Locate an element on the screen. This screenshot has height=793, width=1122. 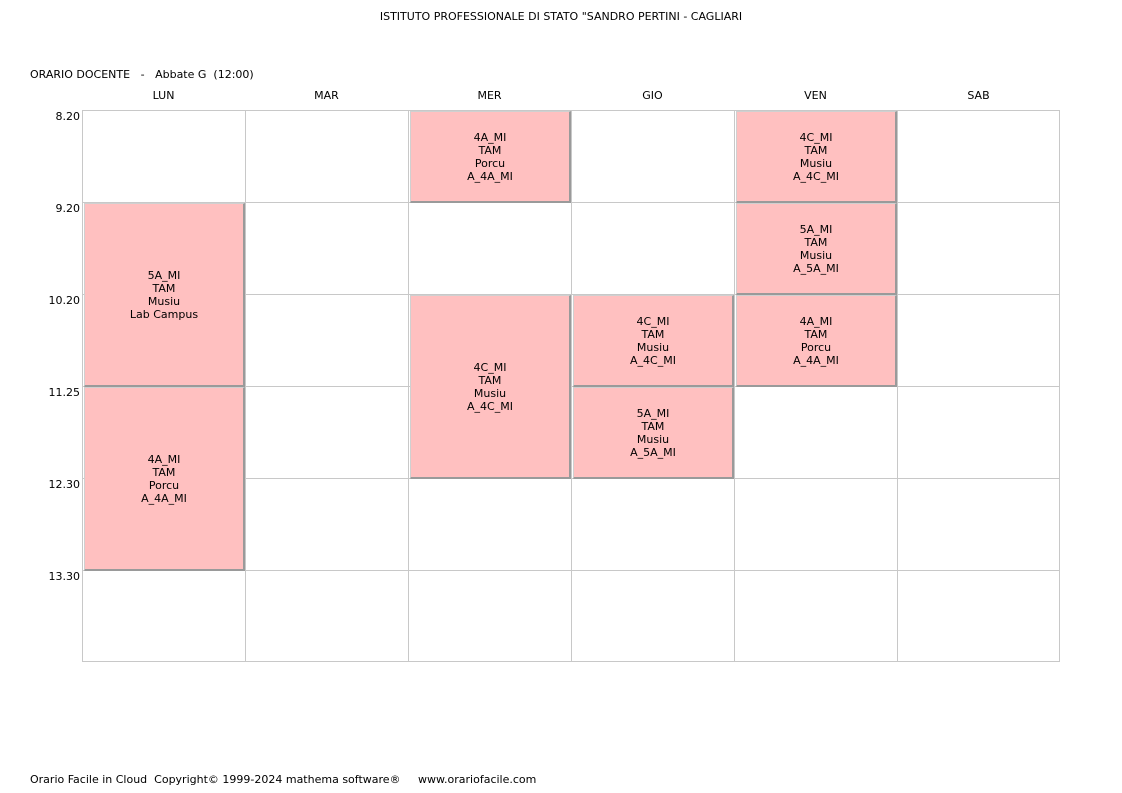
day-header-mar: MAR is located at coordinates (326, 95).